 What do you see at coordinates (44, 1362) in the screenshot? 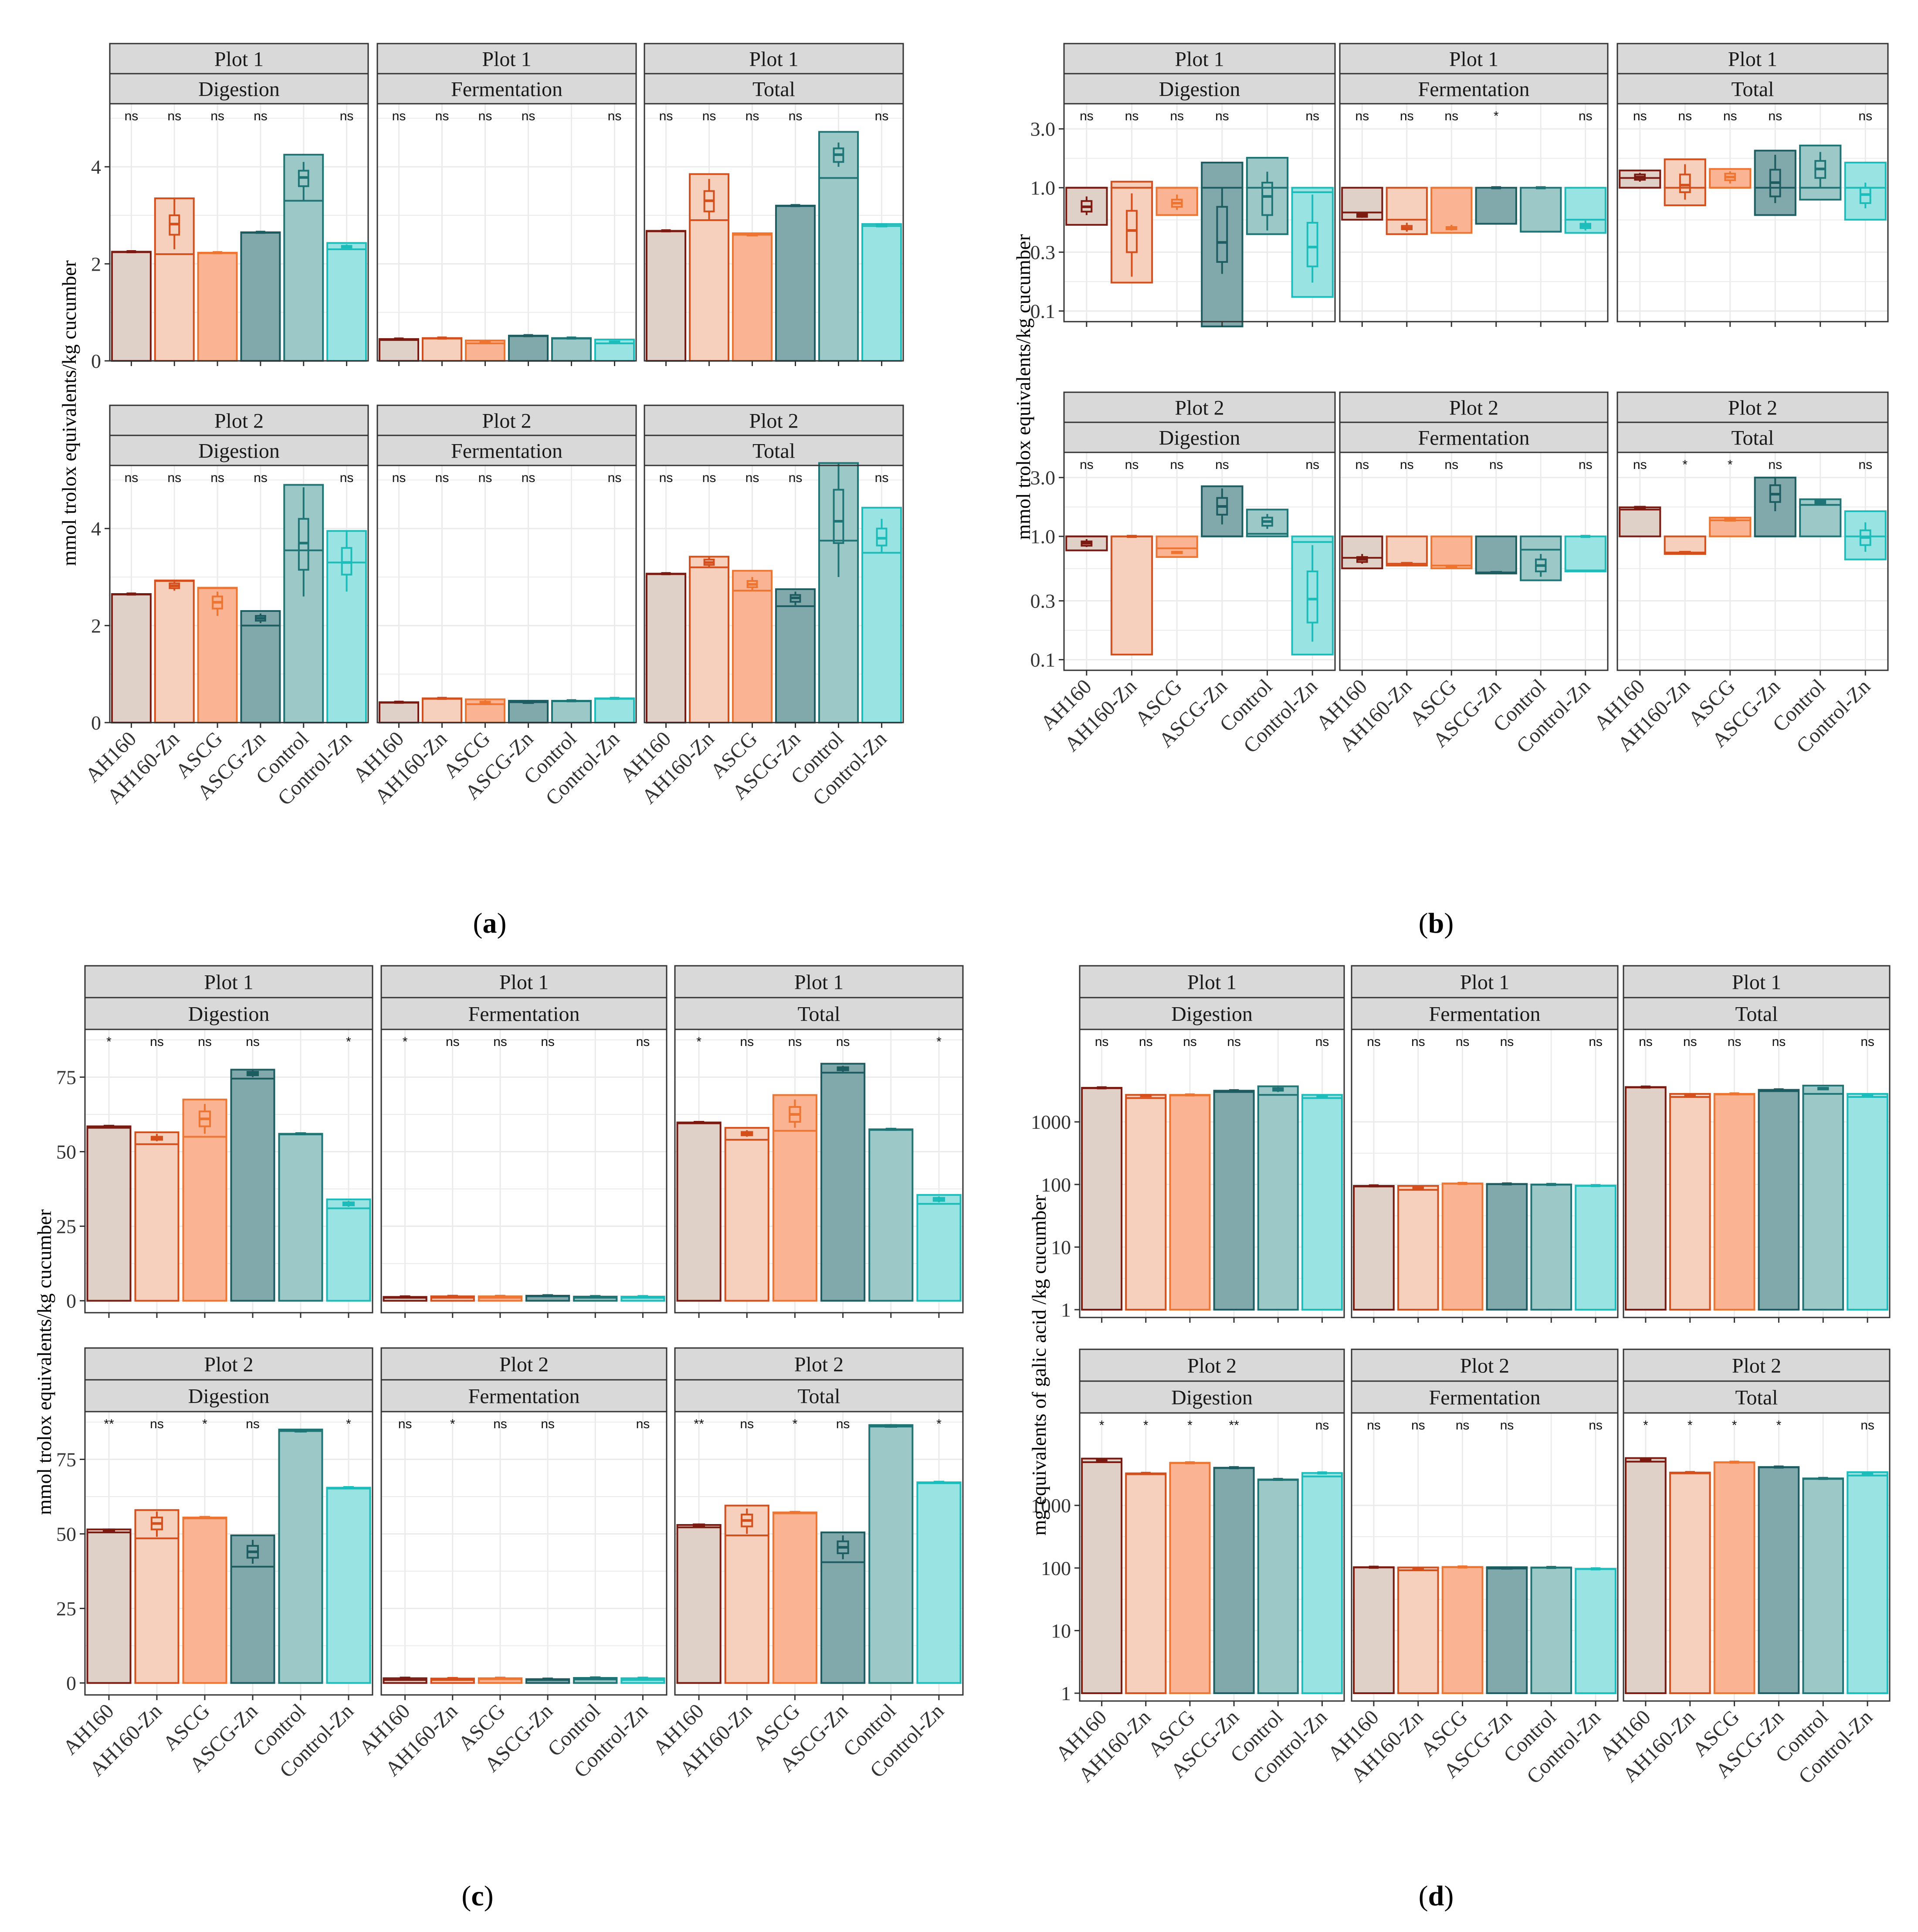
I see `y-axis-title: mmol trolox equivalents/kg cucumber` at bounding box center [44, 1362].